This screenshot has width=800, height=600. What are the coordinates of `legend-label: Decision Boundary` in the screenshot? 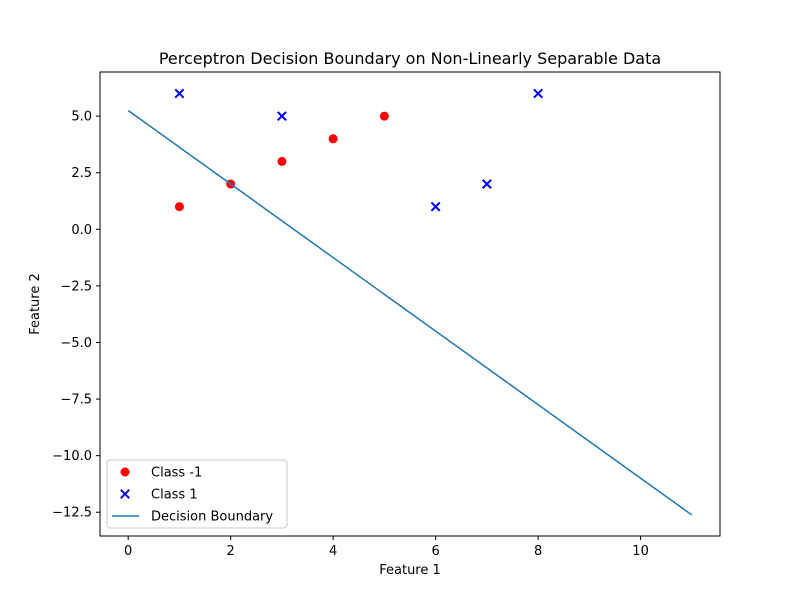 It's located at (212, 517).